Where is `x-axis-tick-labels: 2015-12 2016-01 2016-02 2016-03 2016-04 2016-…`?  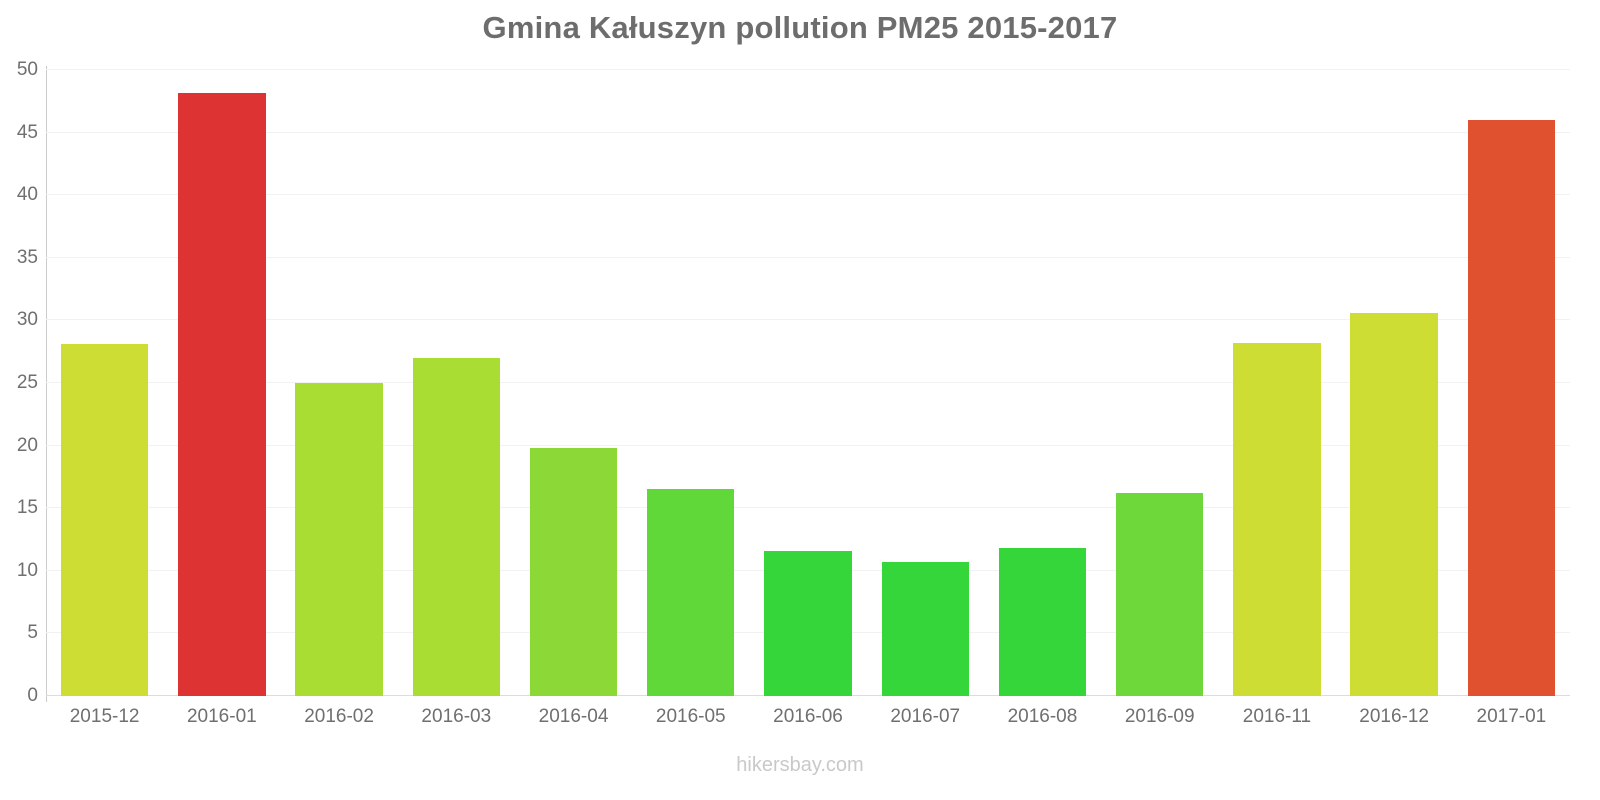 x-axis-tick-labels: 2015-12 2016-01 2016-02 2016-03 2016-04 2016-… is located at coordinates (808, 721).